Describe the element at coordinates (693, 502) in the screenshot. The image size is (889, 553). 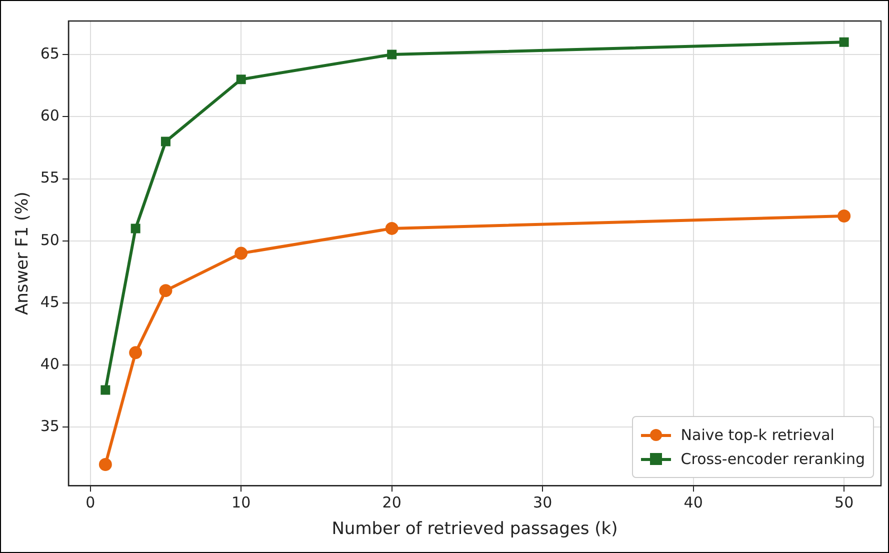
I see `x-tick-label: 40` at that location.